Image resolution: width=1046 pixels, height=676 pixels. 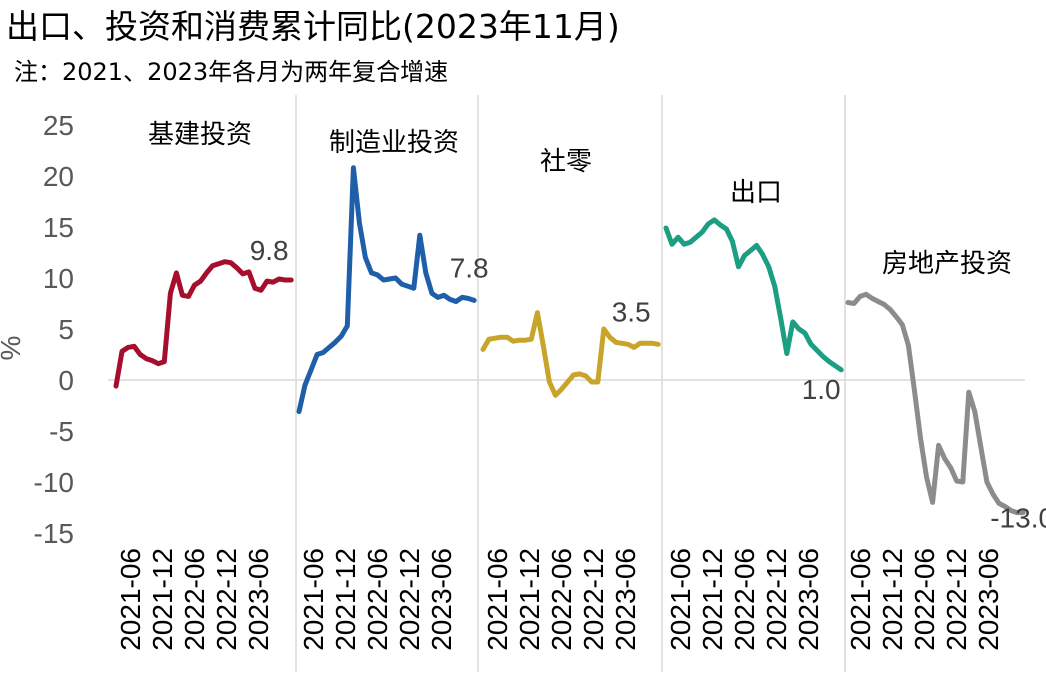 I want to click on y-axis: 25 20 15 10 5 0 -5 -10 -15, so click(x=54, y=329).